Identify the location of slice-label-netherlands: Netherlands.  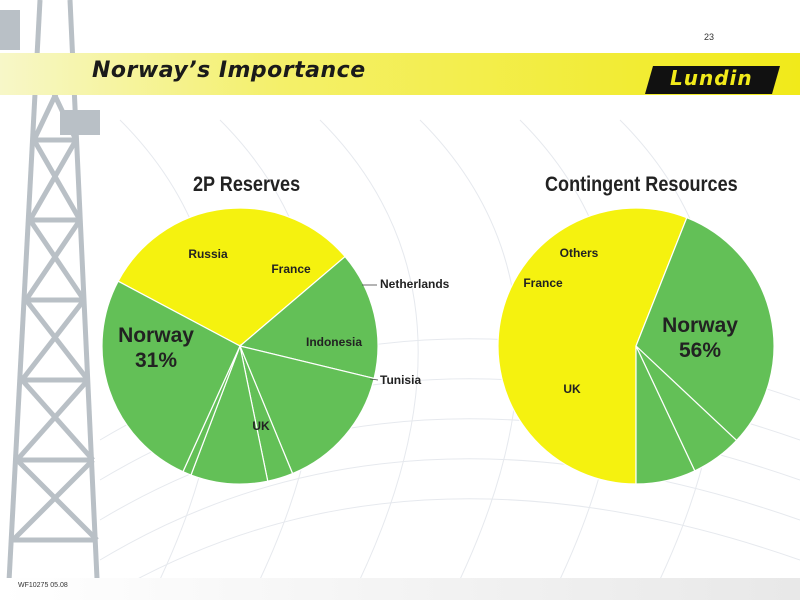
(415, 284).